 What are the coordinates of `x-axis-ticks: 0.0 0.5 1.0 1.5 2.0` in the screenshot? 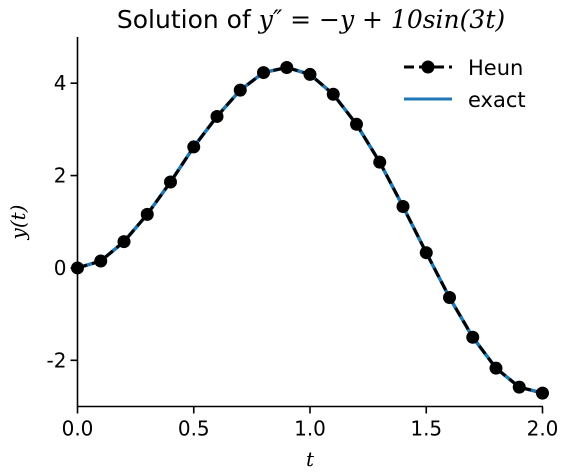 It's located at (310, 423).